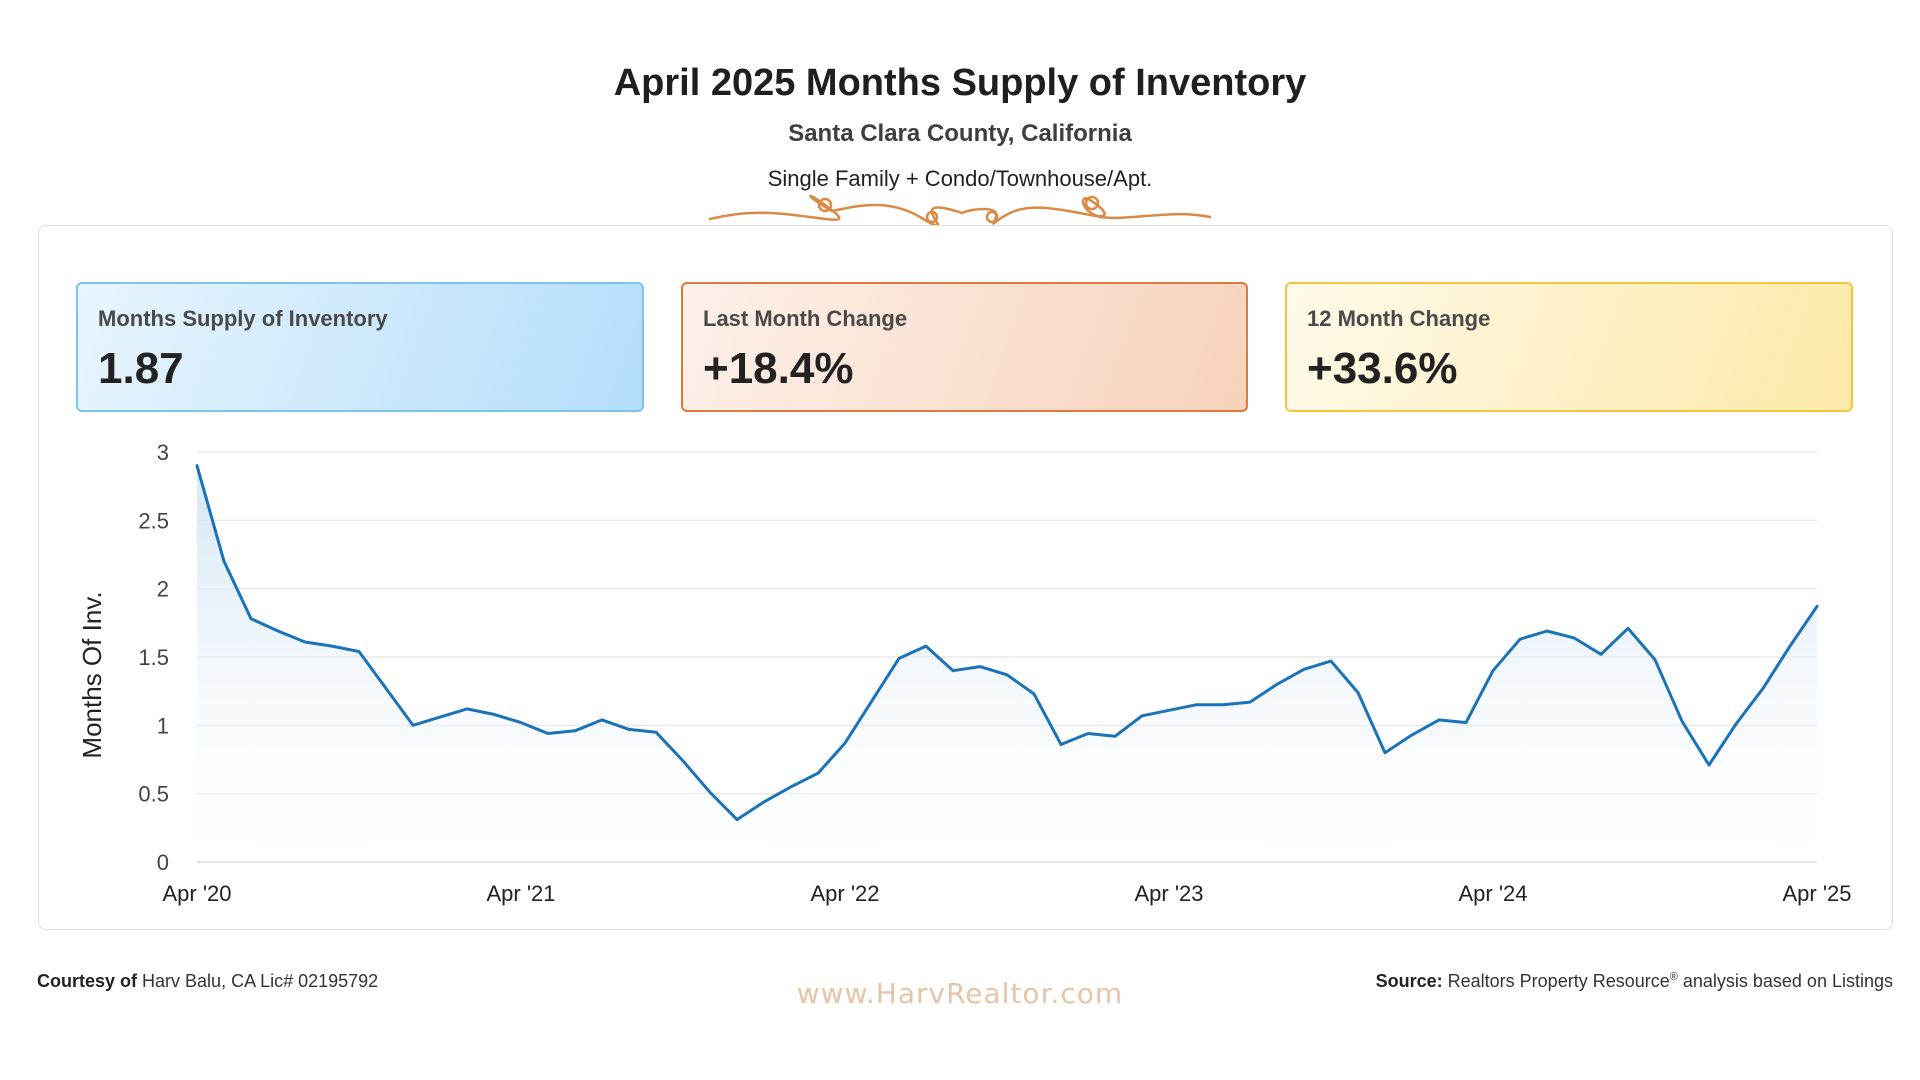  I want to click on y-tick-label: 1, so click(163, 725).